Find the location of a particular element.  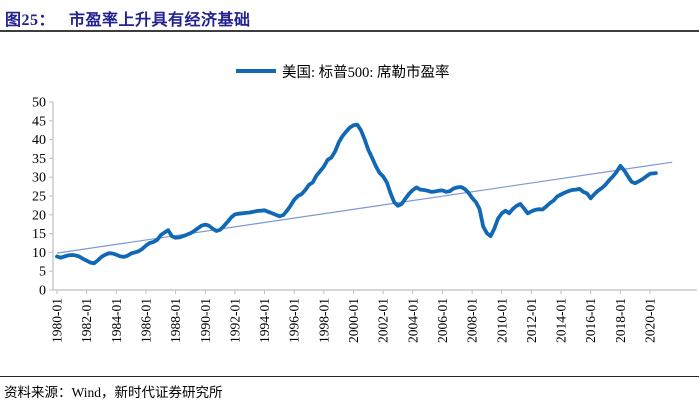

x-tick-label: 2016-01 is located at coordinates (590, 320).